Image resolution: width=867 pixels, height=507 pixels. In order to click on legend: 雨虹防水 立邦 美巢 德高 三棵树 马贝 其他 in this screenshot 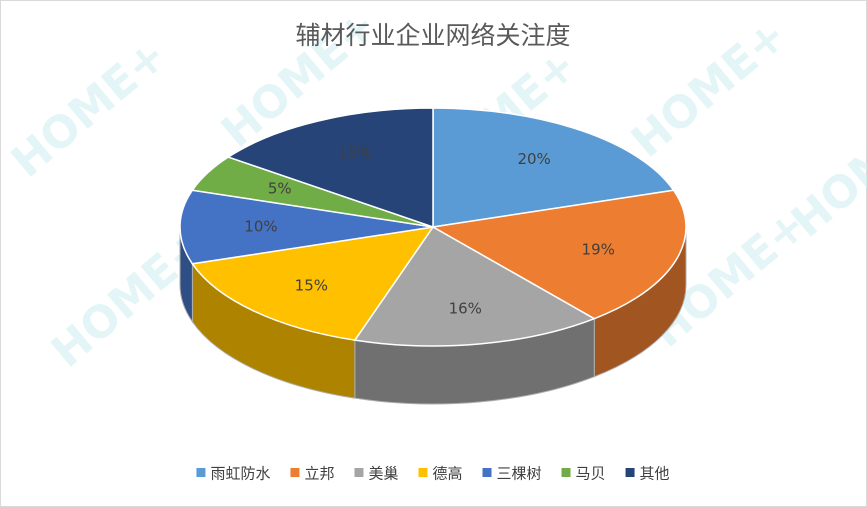, I will do `click(433, 474)`.